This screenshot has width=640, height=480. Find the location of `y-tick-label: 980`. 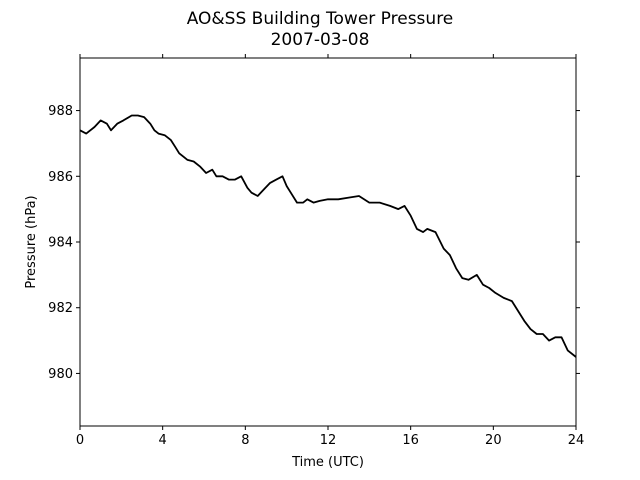

y-tick-label: 980 is located at coordinates (60, 374).